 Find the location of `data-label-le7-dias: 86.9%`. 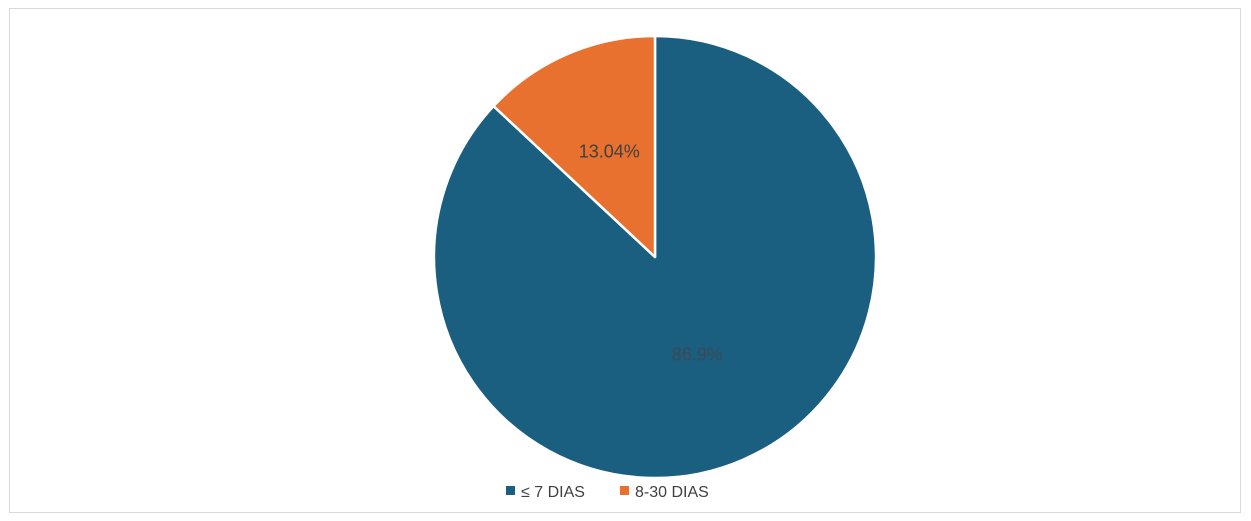

data-label-le7-dias: 86.9% is located at coordinates (697, 354).